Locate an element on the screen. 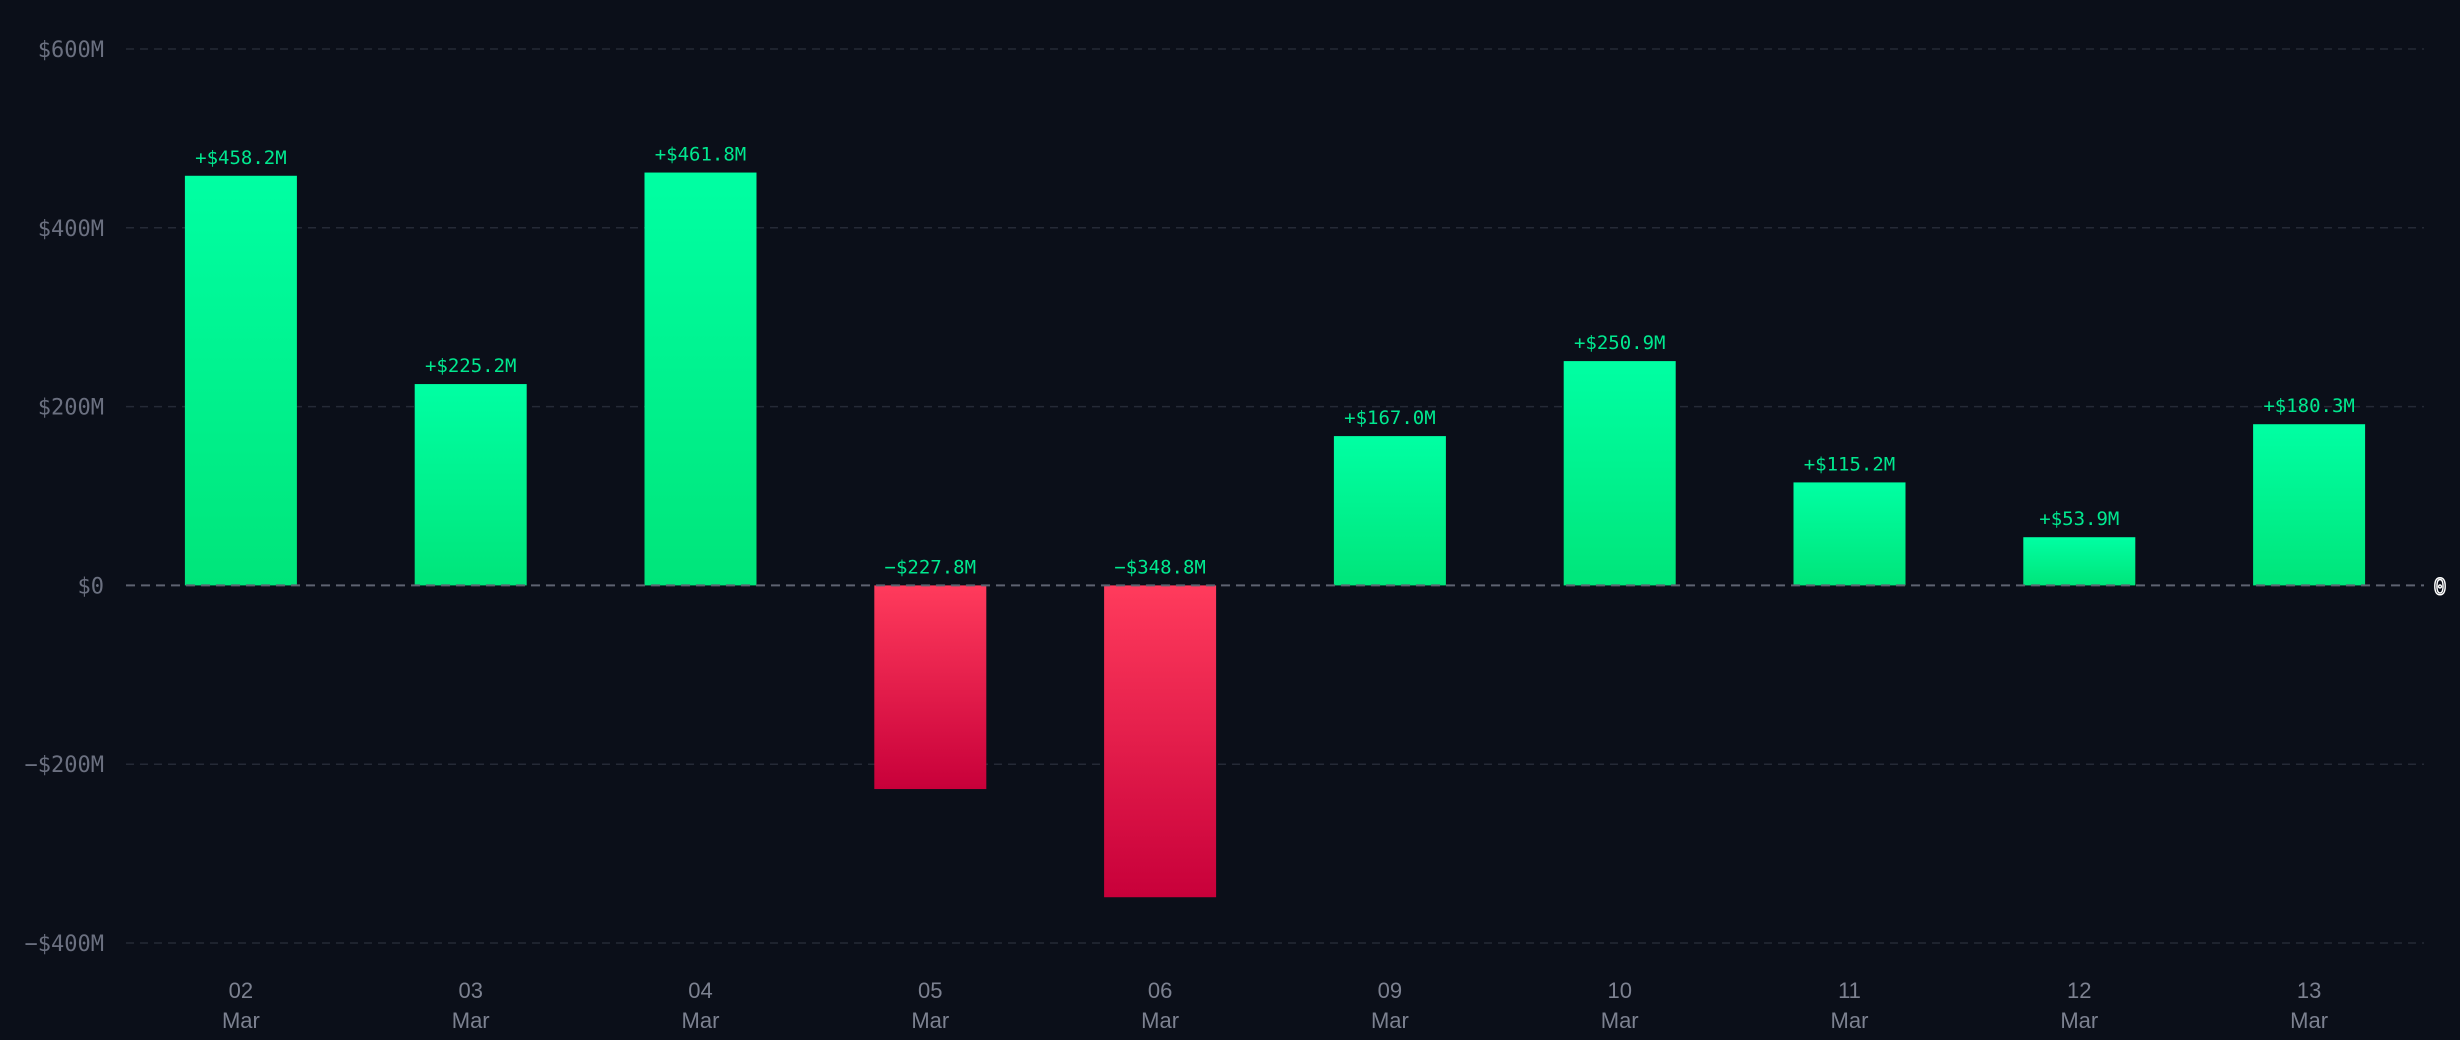 Image resolution: width=2460 pixels, height=1040 pixels. x-tick-day: 02 is located at coordinates (241, 990).